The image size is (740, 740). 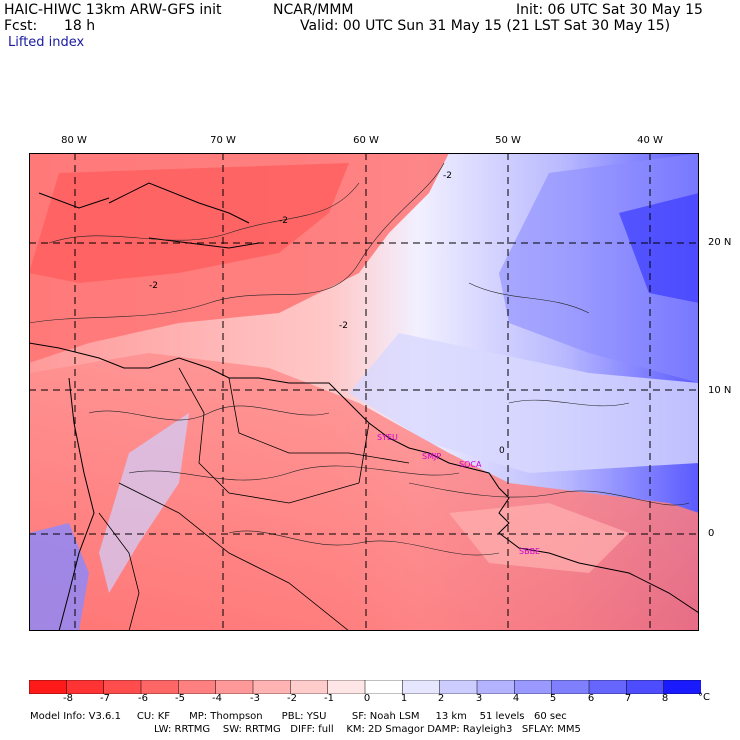 What do you see at coordinates (704, 697) in the screenshot?
I see `colorbar-unit: °C` at bounding box center [704, 697].